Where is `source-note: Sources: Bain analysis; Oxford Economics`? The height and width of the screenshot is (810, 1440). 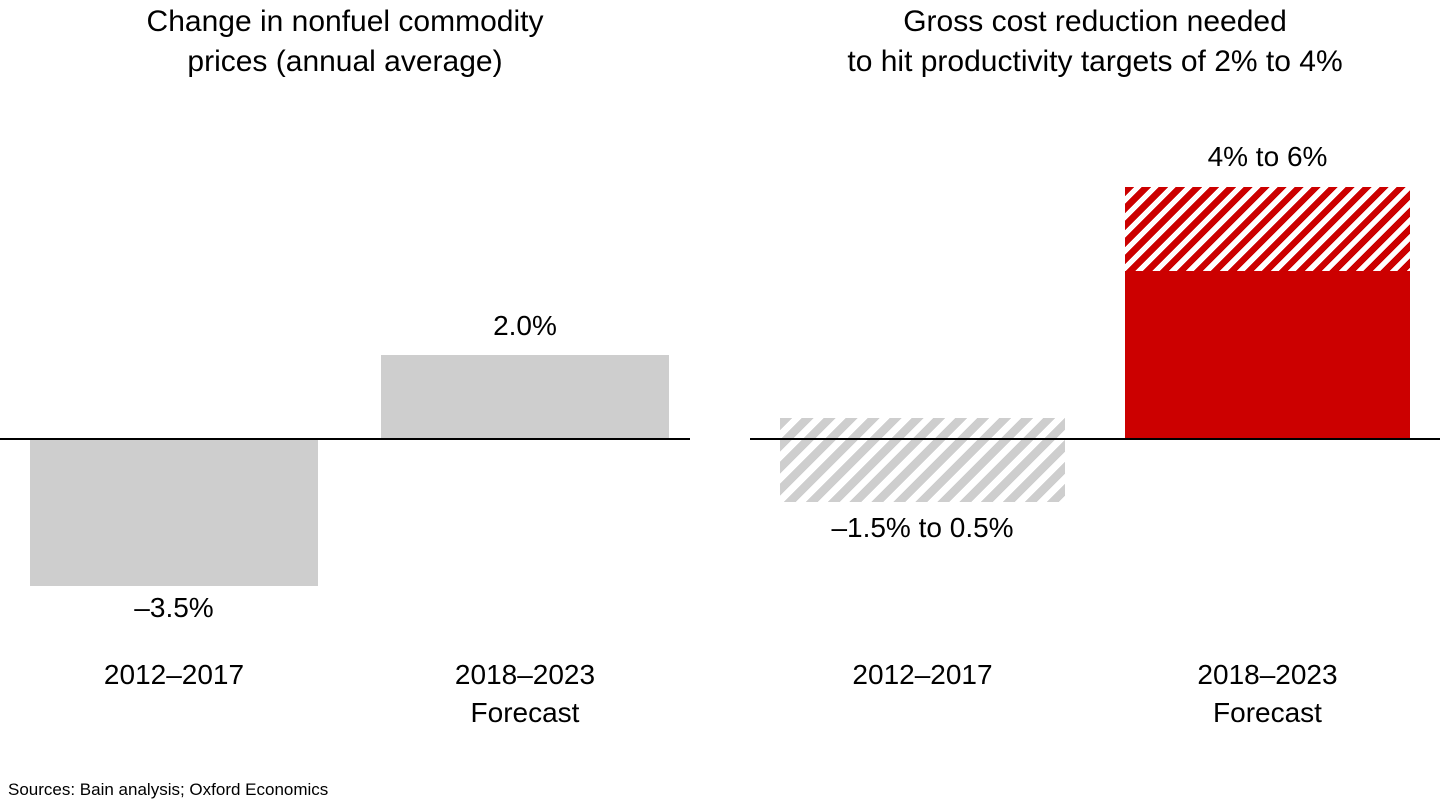 source-note: Sources: Bain analysis; Oxford Economics is located at coordinates (168, 789).